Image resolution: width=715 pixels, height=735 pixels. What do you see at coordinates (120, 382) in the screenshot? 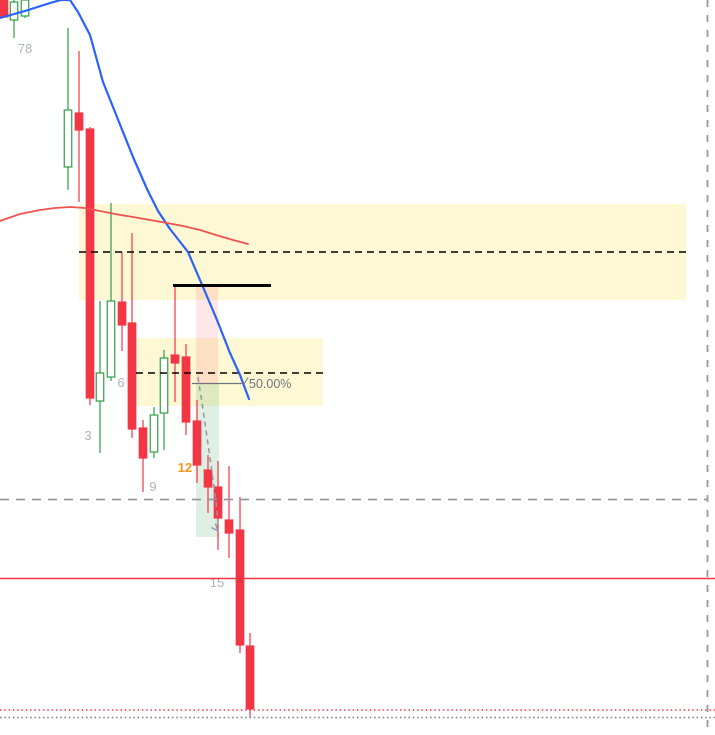
I see `date-label: 6` at bounding box center [120, 382].